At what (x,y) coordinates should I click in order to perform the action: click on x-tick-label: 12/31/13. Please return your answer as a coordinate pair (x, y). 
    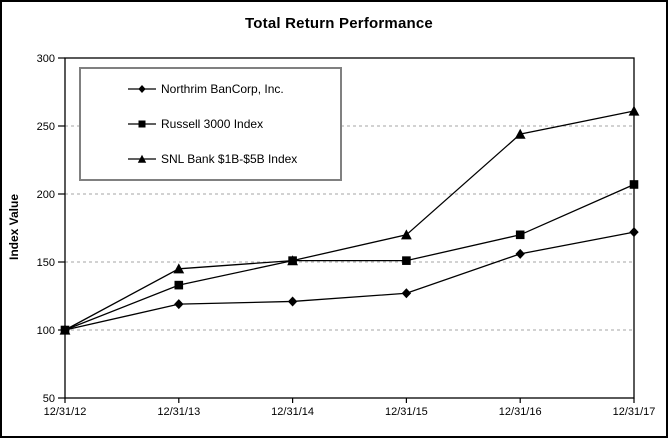
    Looking at the image, I should click on (178, 412).